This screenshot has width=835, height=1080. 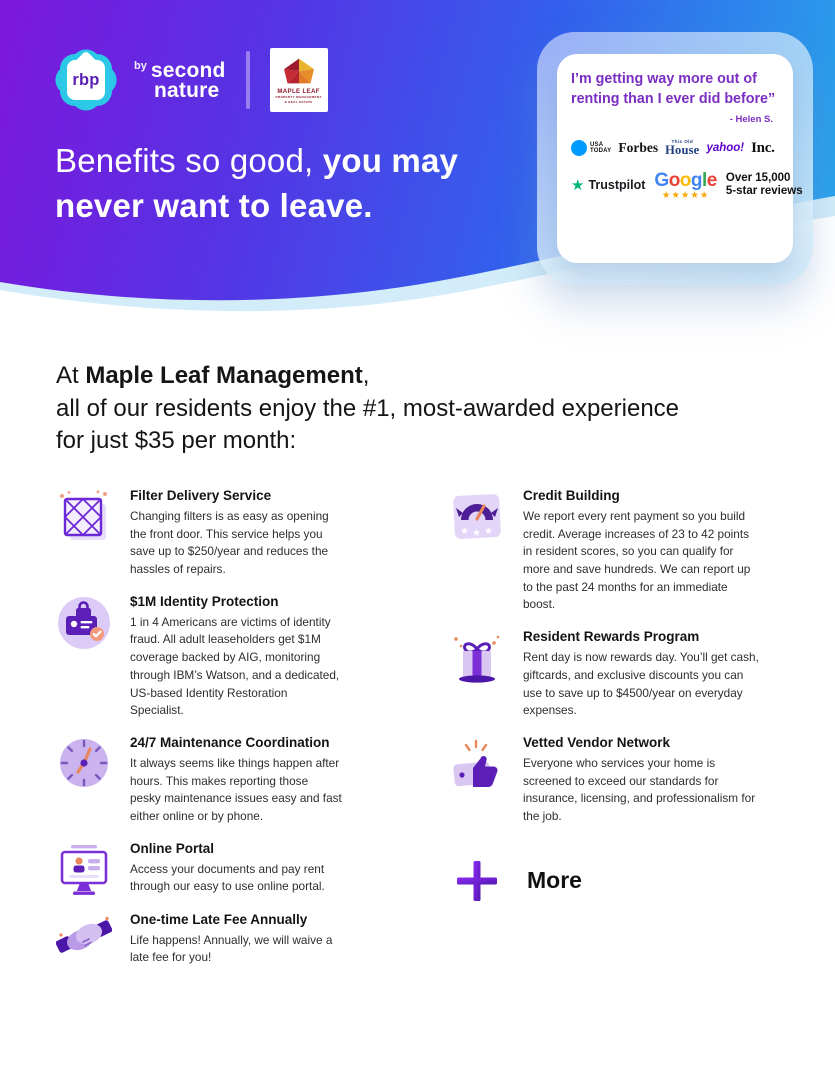 I want to click on gift-icon, so click(x=477, y=658).